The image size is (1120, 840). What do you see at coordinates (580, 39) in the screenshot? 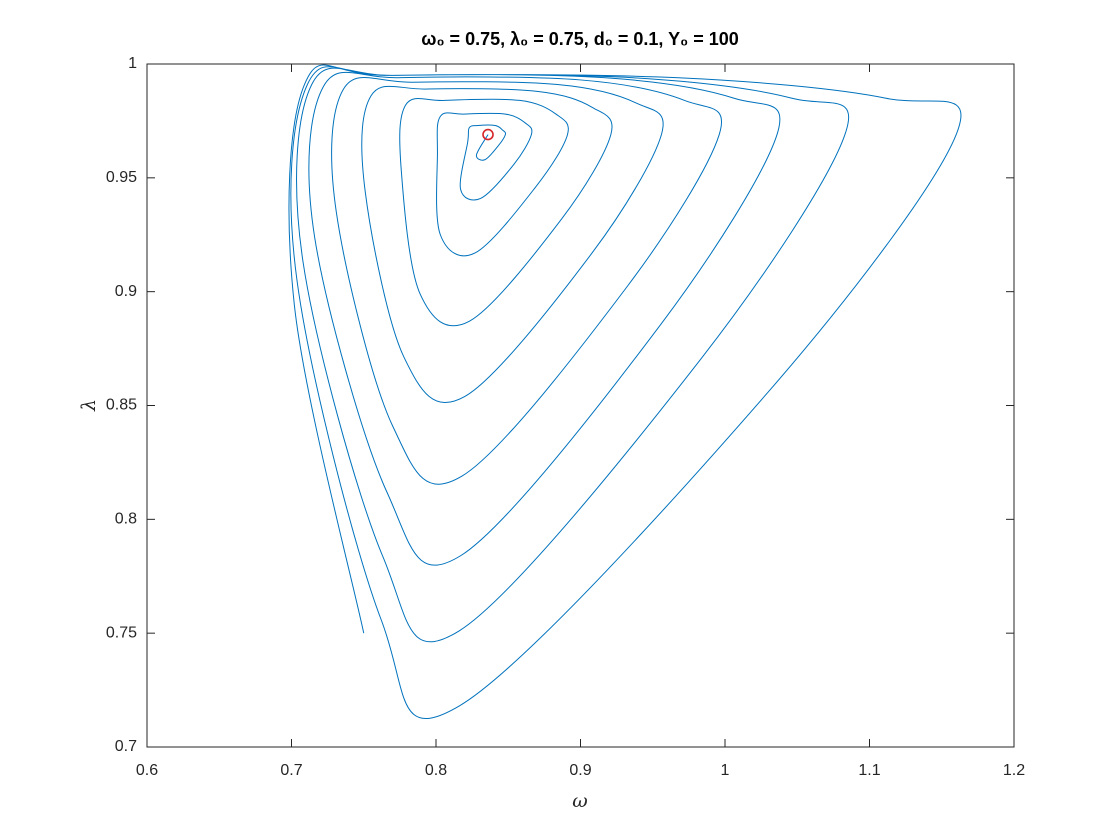
I see `chart-title: ω₀ = 0.75, λ₀ = 0.75, d₀ = 0.1, Y₀ = 100` at bounding box center [580, 39].